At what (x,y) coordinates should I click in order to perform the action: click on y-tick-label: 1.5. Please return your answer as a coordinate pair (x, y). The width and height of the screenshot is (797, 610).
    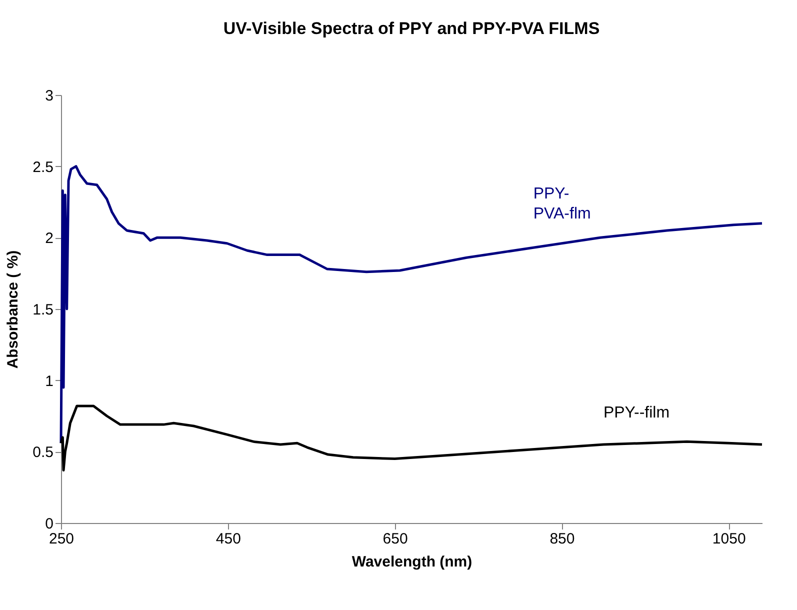
    Looking at the image, I should click on (43, 310).